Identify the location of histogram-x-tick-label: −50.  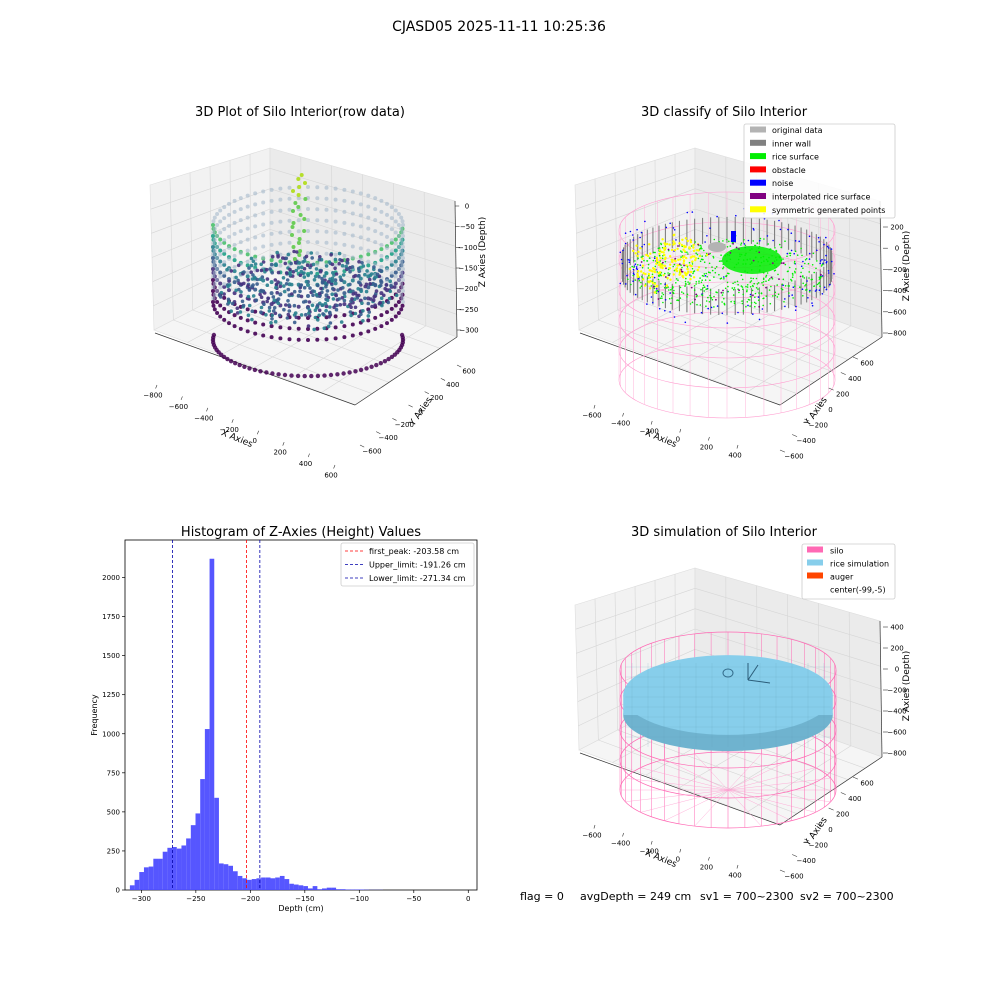
(413, 899).